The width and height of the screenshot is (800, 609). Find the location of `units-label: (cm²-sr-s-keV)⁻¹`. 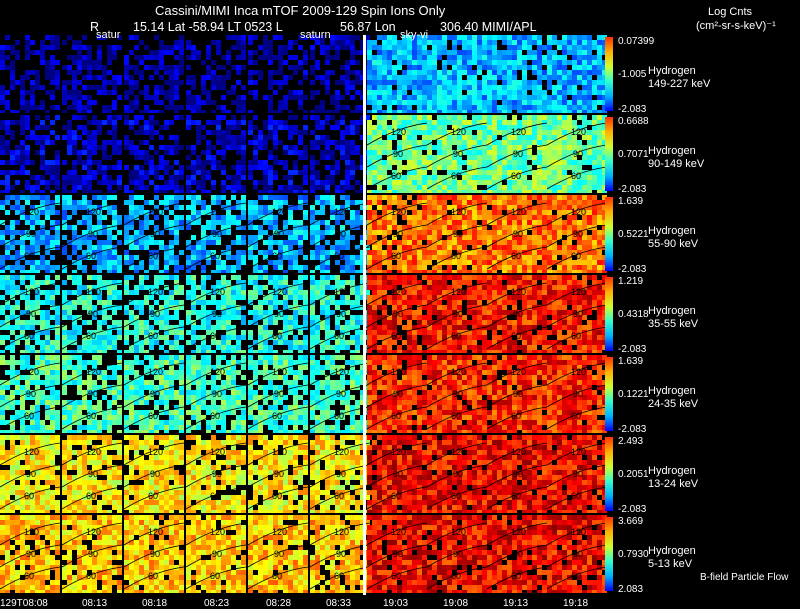

units-label: (cm²-sr-s-keV)⁻¹ is located at coordinates (736, 26).